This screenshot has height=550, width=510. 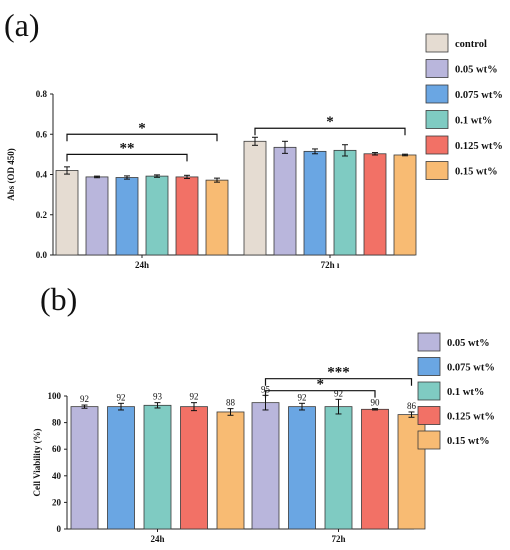 What do you see at coordinates (42, 215) in the screenshot?
I see `y-tick-label: 0.2` at bounding box center [42, 215].